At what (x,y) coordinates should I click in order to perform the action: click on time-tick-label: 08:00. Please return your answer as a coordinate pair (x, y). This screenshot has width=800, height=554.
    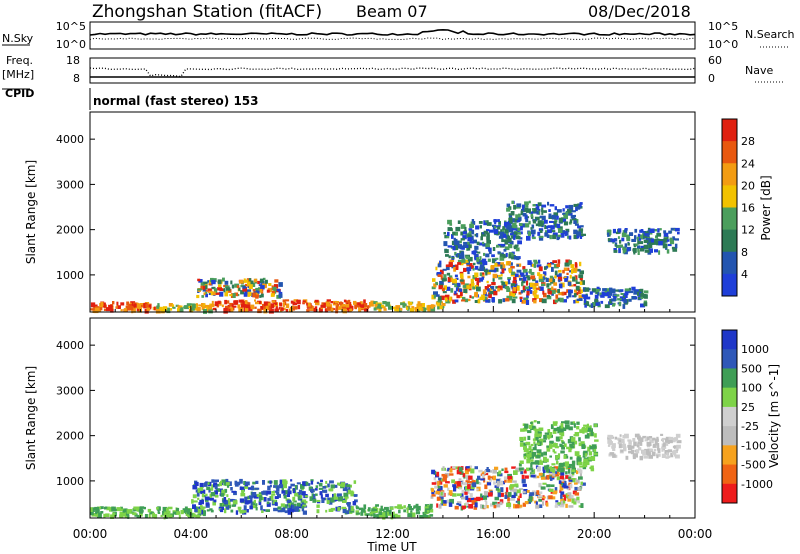
    Looking at the image, I should click on (291, 534).